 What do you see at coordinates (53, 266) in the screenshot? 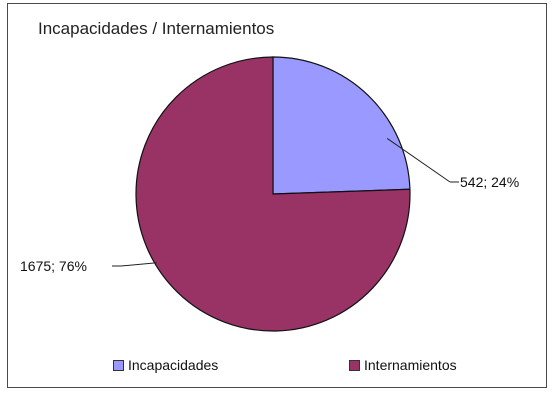
I see `data-label-internamientos: 1675; 76%` at bounding box center [53, 266].